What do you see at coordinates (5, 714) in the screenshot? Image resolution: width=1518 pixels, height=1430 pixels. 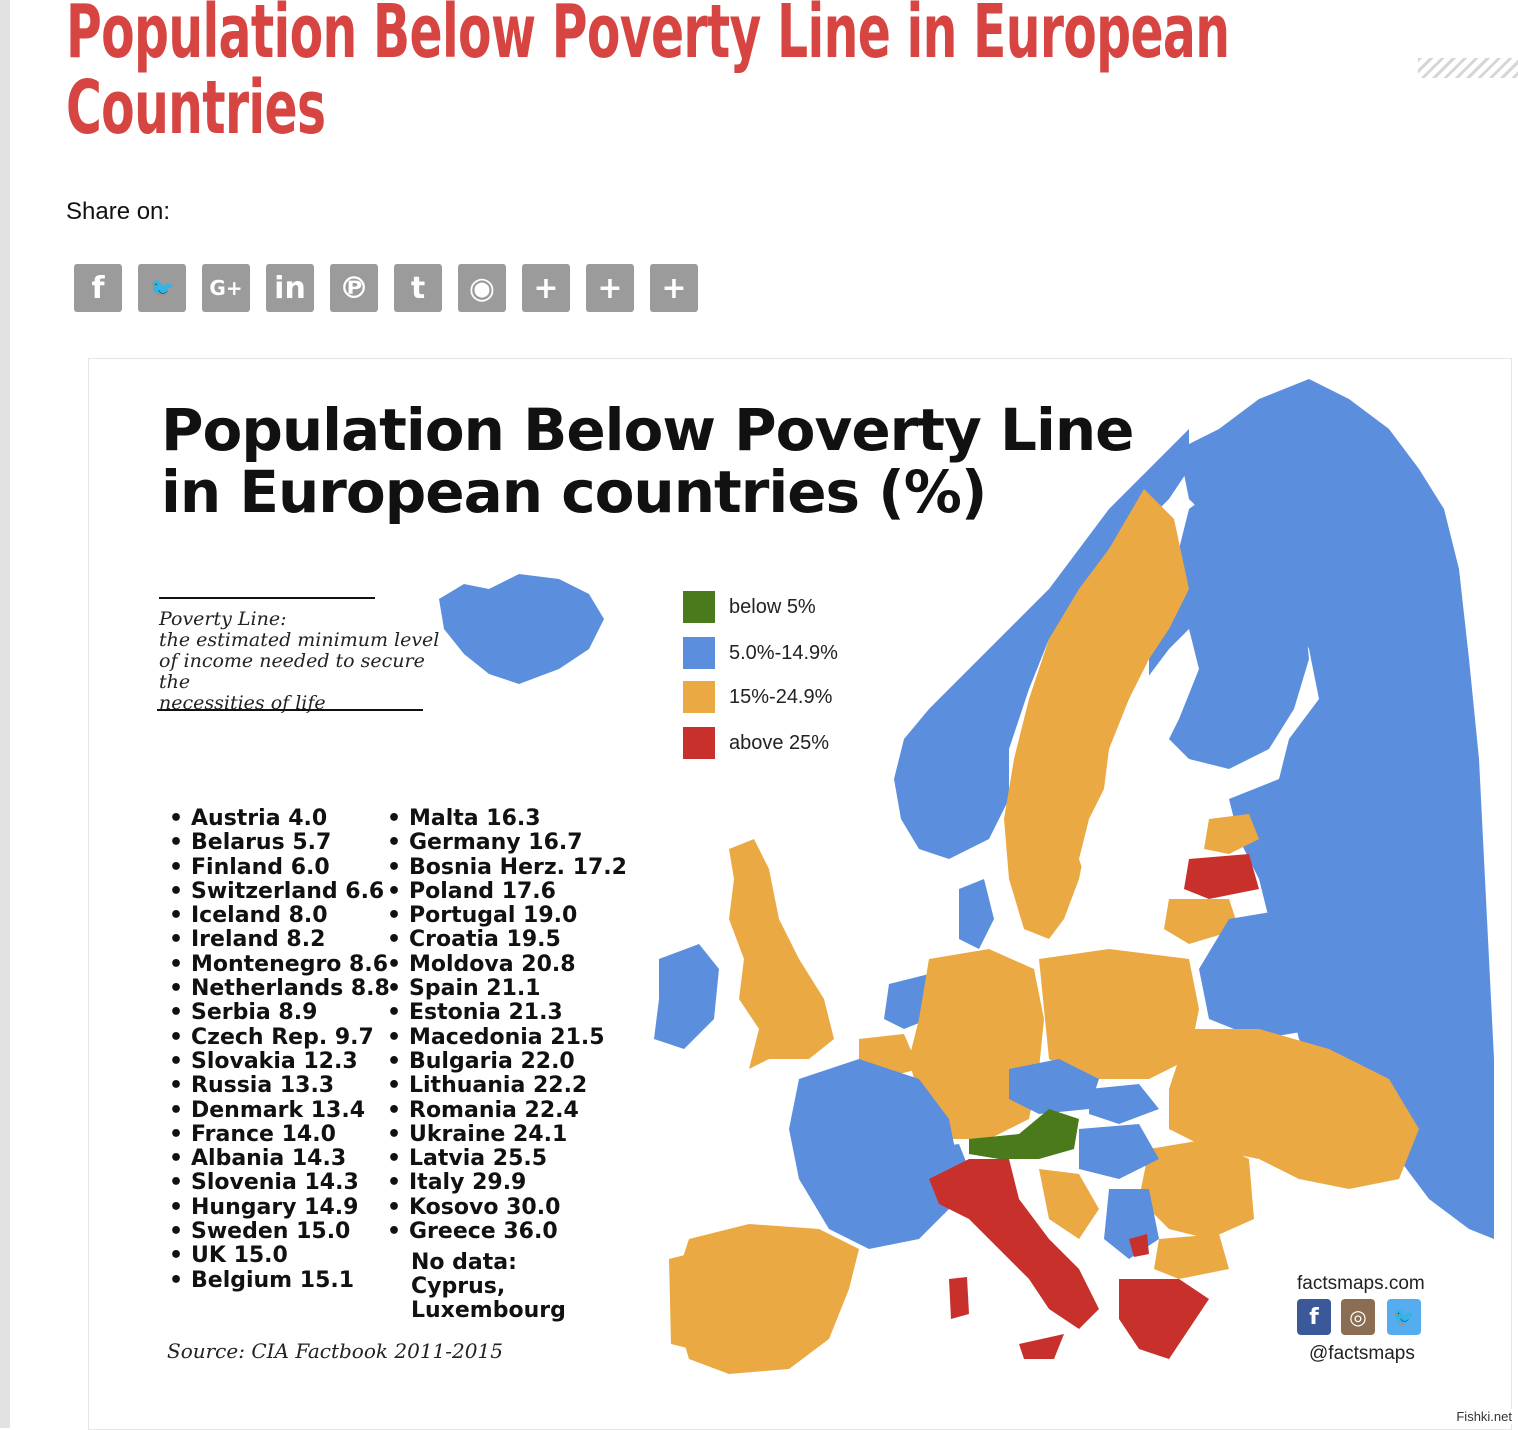 I see `left-page-strip` at bounding box center [5, 714].